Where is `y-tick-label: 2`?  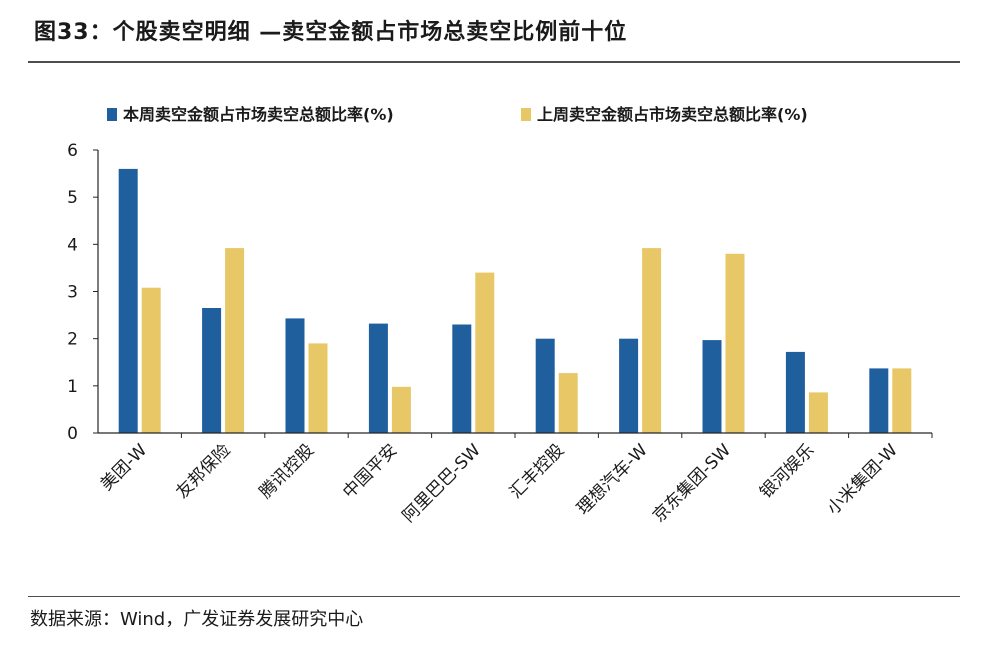 y-tick-label: 2 is located at coordinates (72, 340).